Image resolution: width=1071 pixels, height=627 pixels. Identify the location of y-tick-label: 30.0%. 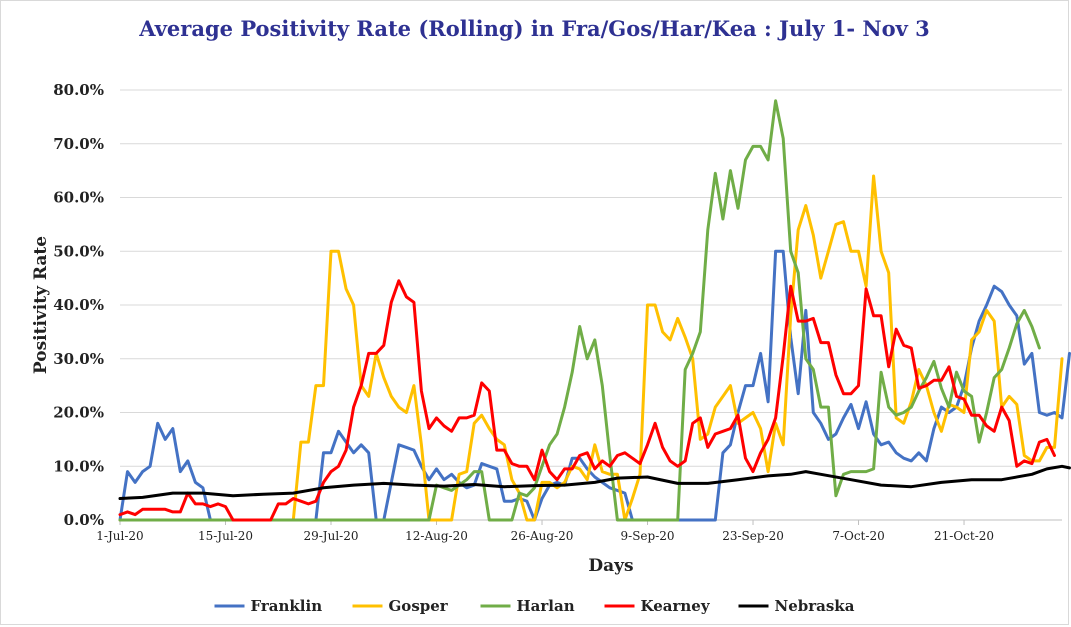
(78, 359).